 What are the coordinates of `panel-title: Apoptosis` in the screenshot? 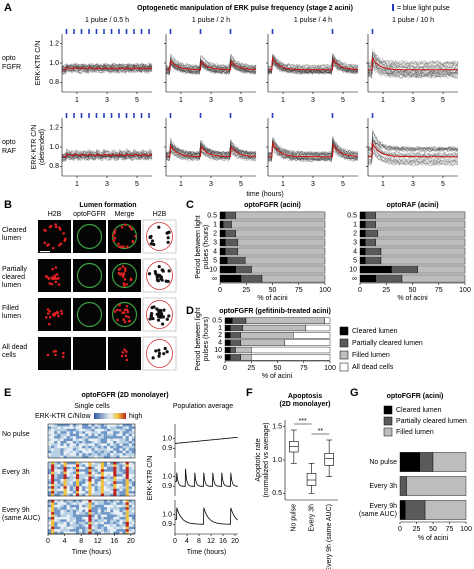 It's located at (305, 396).